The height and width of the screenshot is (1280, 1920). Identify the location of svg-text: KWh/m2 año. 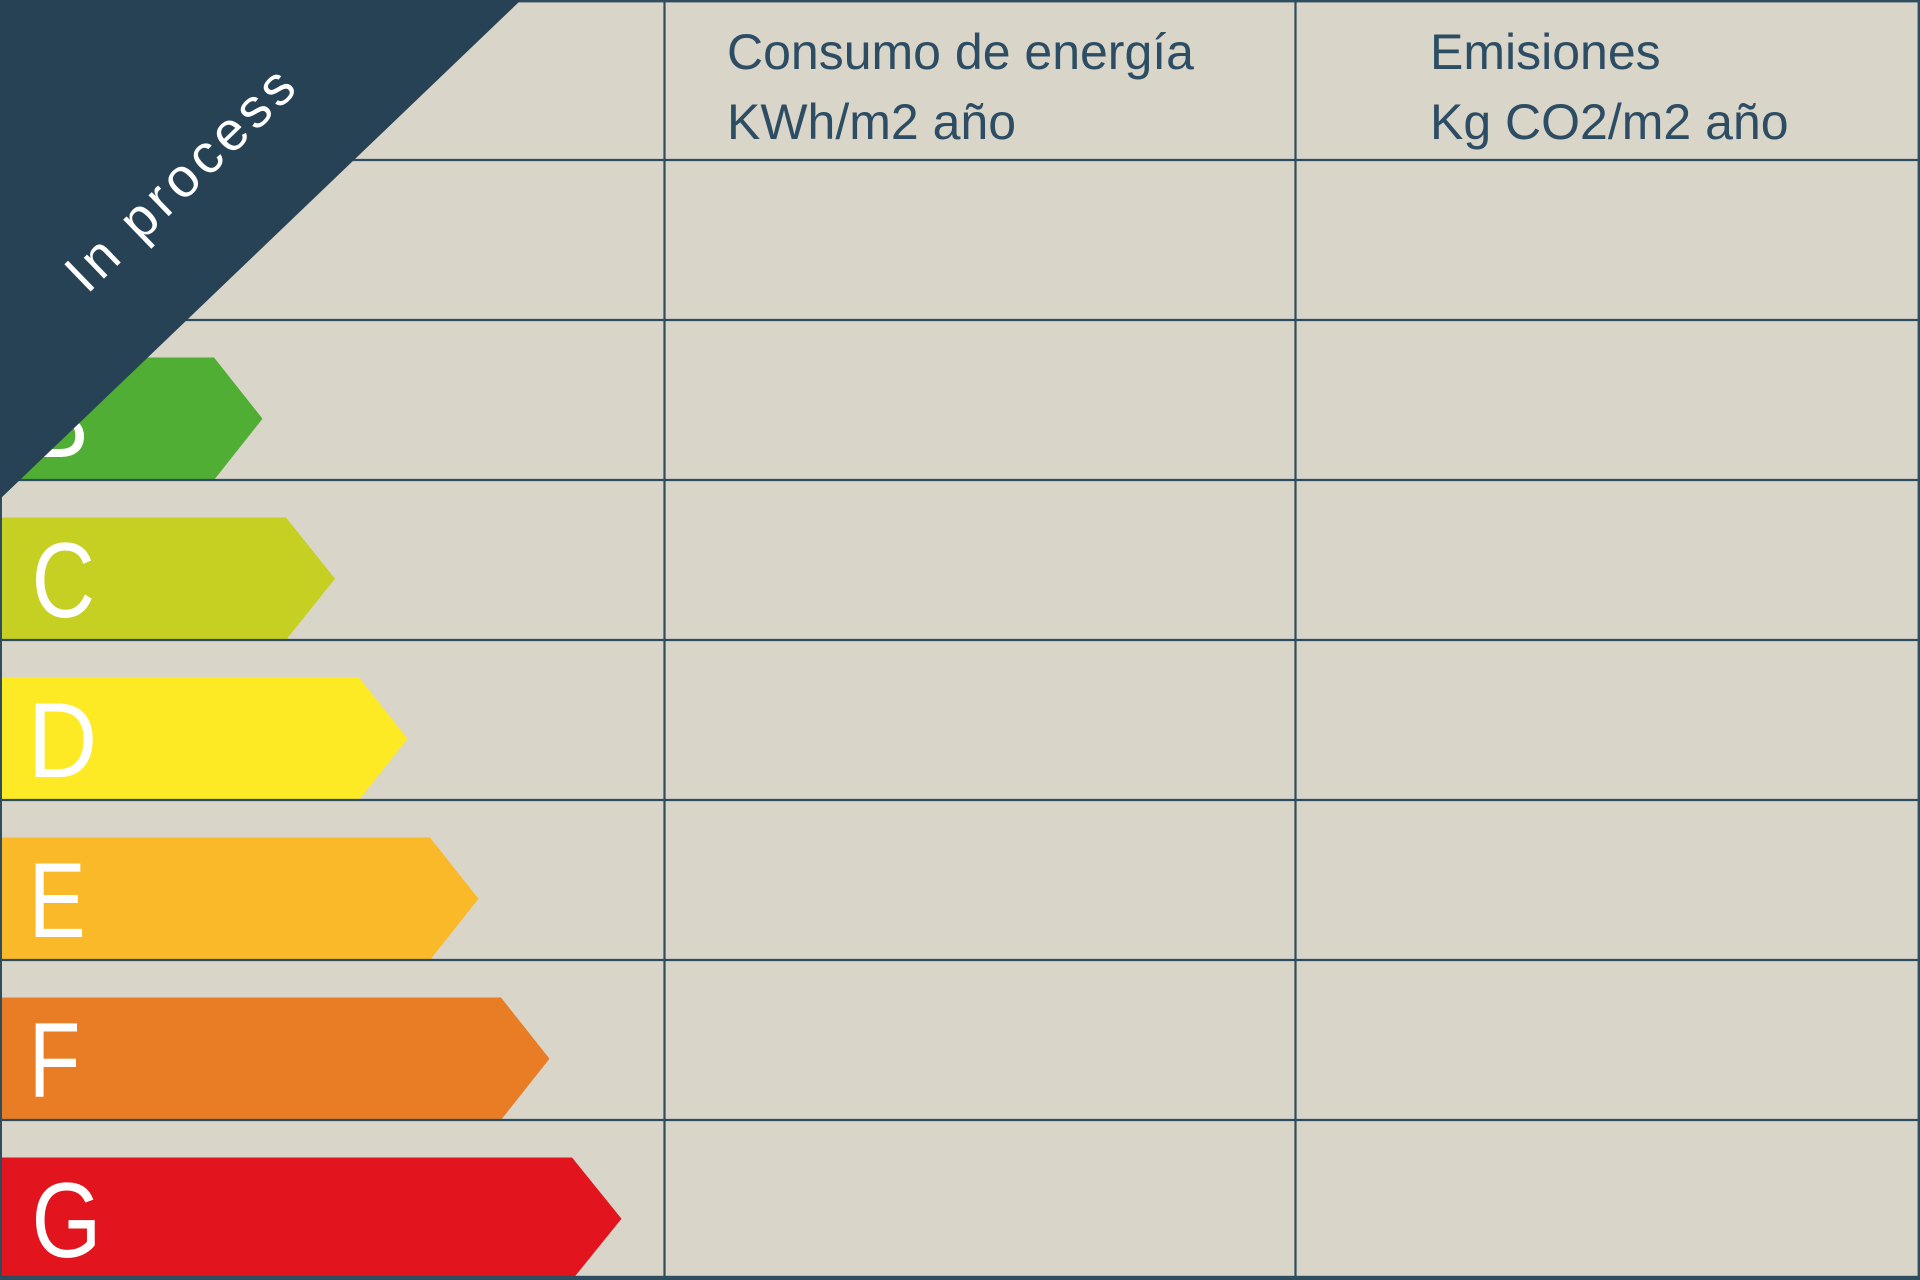
(871, 122).